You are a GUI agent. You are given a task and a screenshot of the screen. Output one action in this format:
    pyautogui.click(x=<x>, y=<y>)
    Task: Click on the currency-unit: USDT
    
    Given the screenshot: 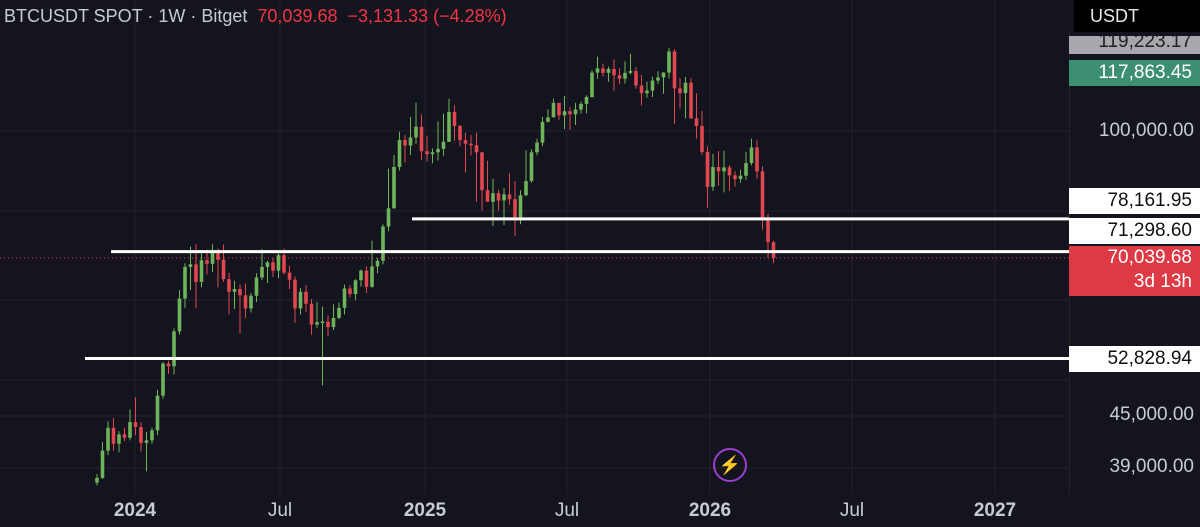 What is the action you would take?
    pyautogui.click(x=1137, y=16)
    